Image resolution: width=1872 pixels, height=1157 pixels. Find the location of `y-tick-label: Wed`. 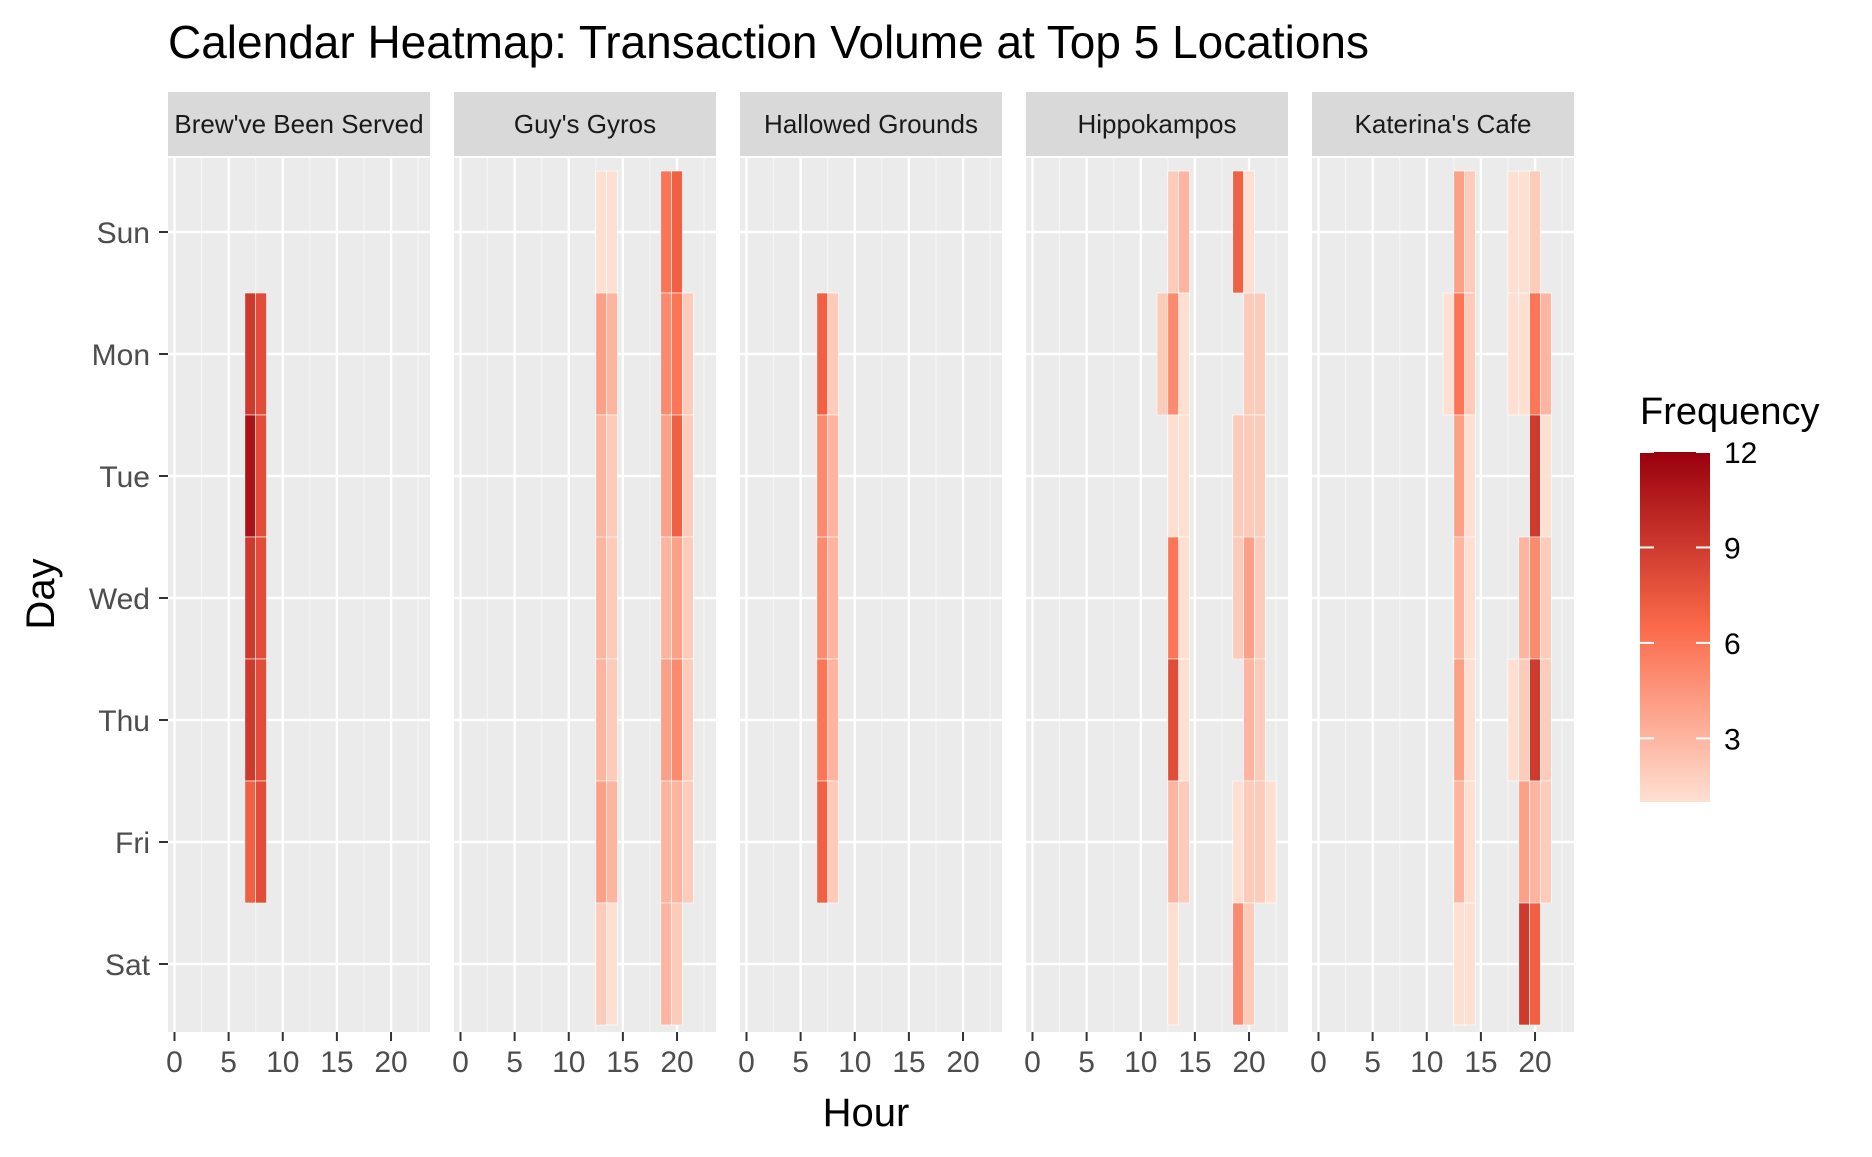

y-tick-label: Wed is located at coordinates (119, 599).